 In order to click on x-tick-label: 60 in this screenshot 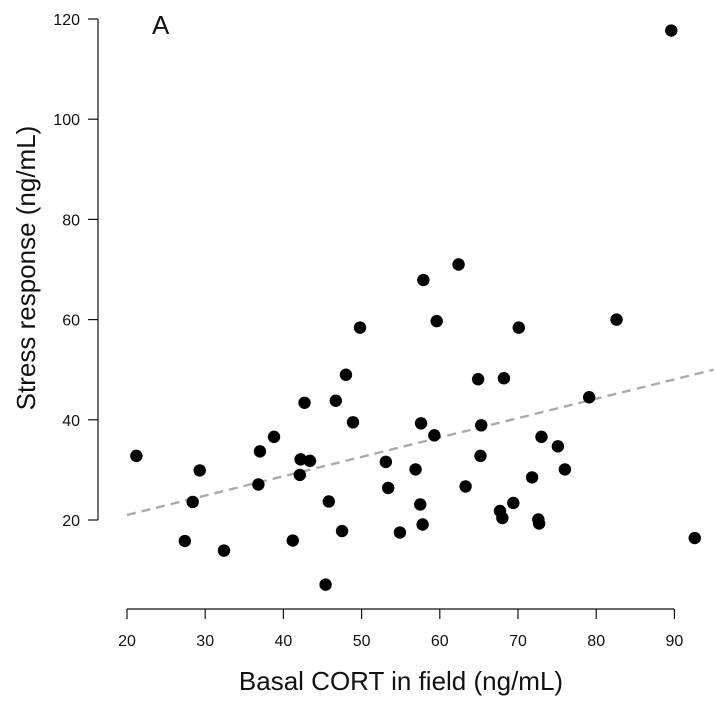, I will do `click(440, 641)`.